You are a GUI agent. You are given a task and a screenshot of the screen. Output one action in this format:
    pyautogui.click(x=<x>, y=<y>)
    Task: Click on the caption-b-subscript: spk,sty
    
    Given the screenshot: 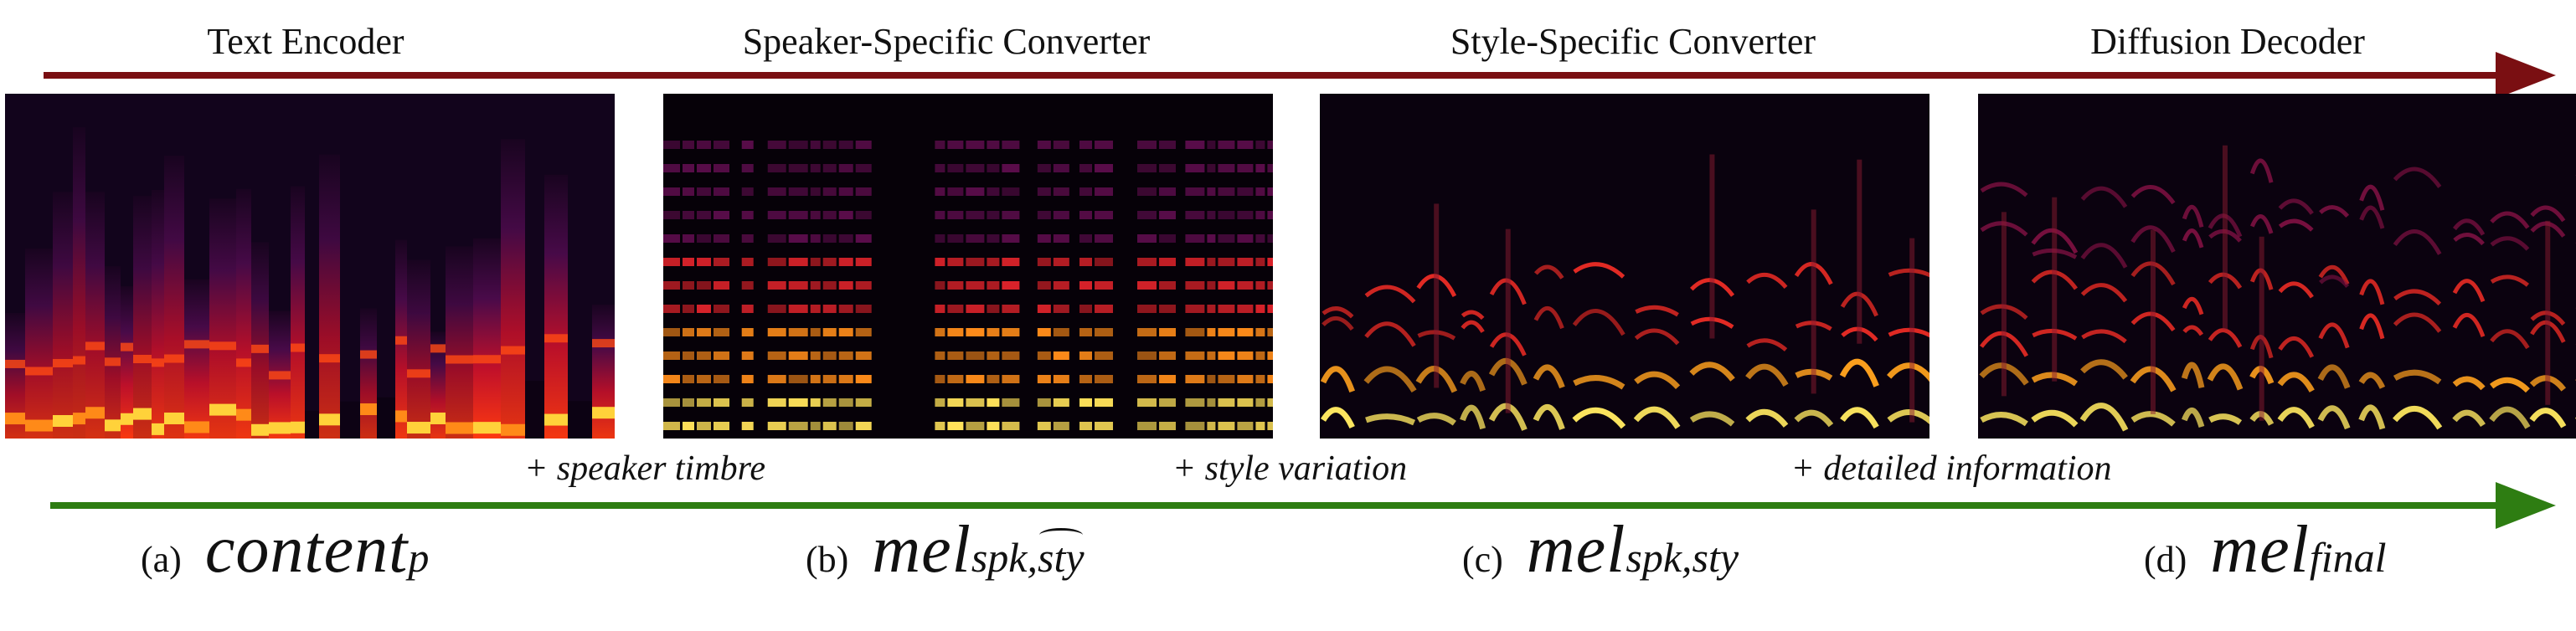 What is the action you would take?
    pyautogui.click(x=1027, y=555)
    